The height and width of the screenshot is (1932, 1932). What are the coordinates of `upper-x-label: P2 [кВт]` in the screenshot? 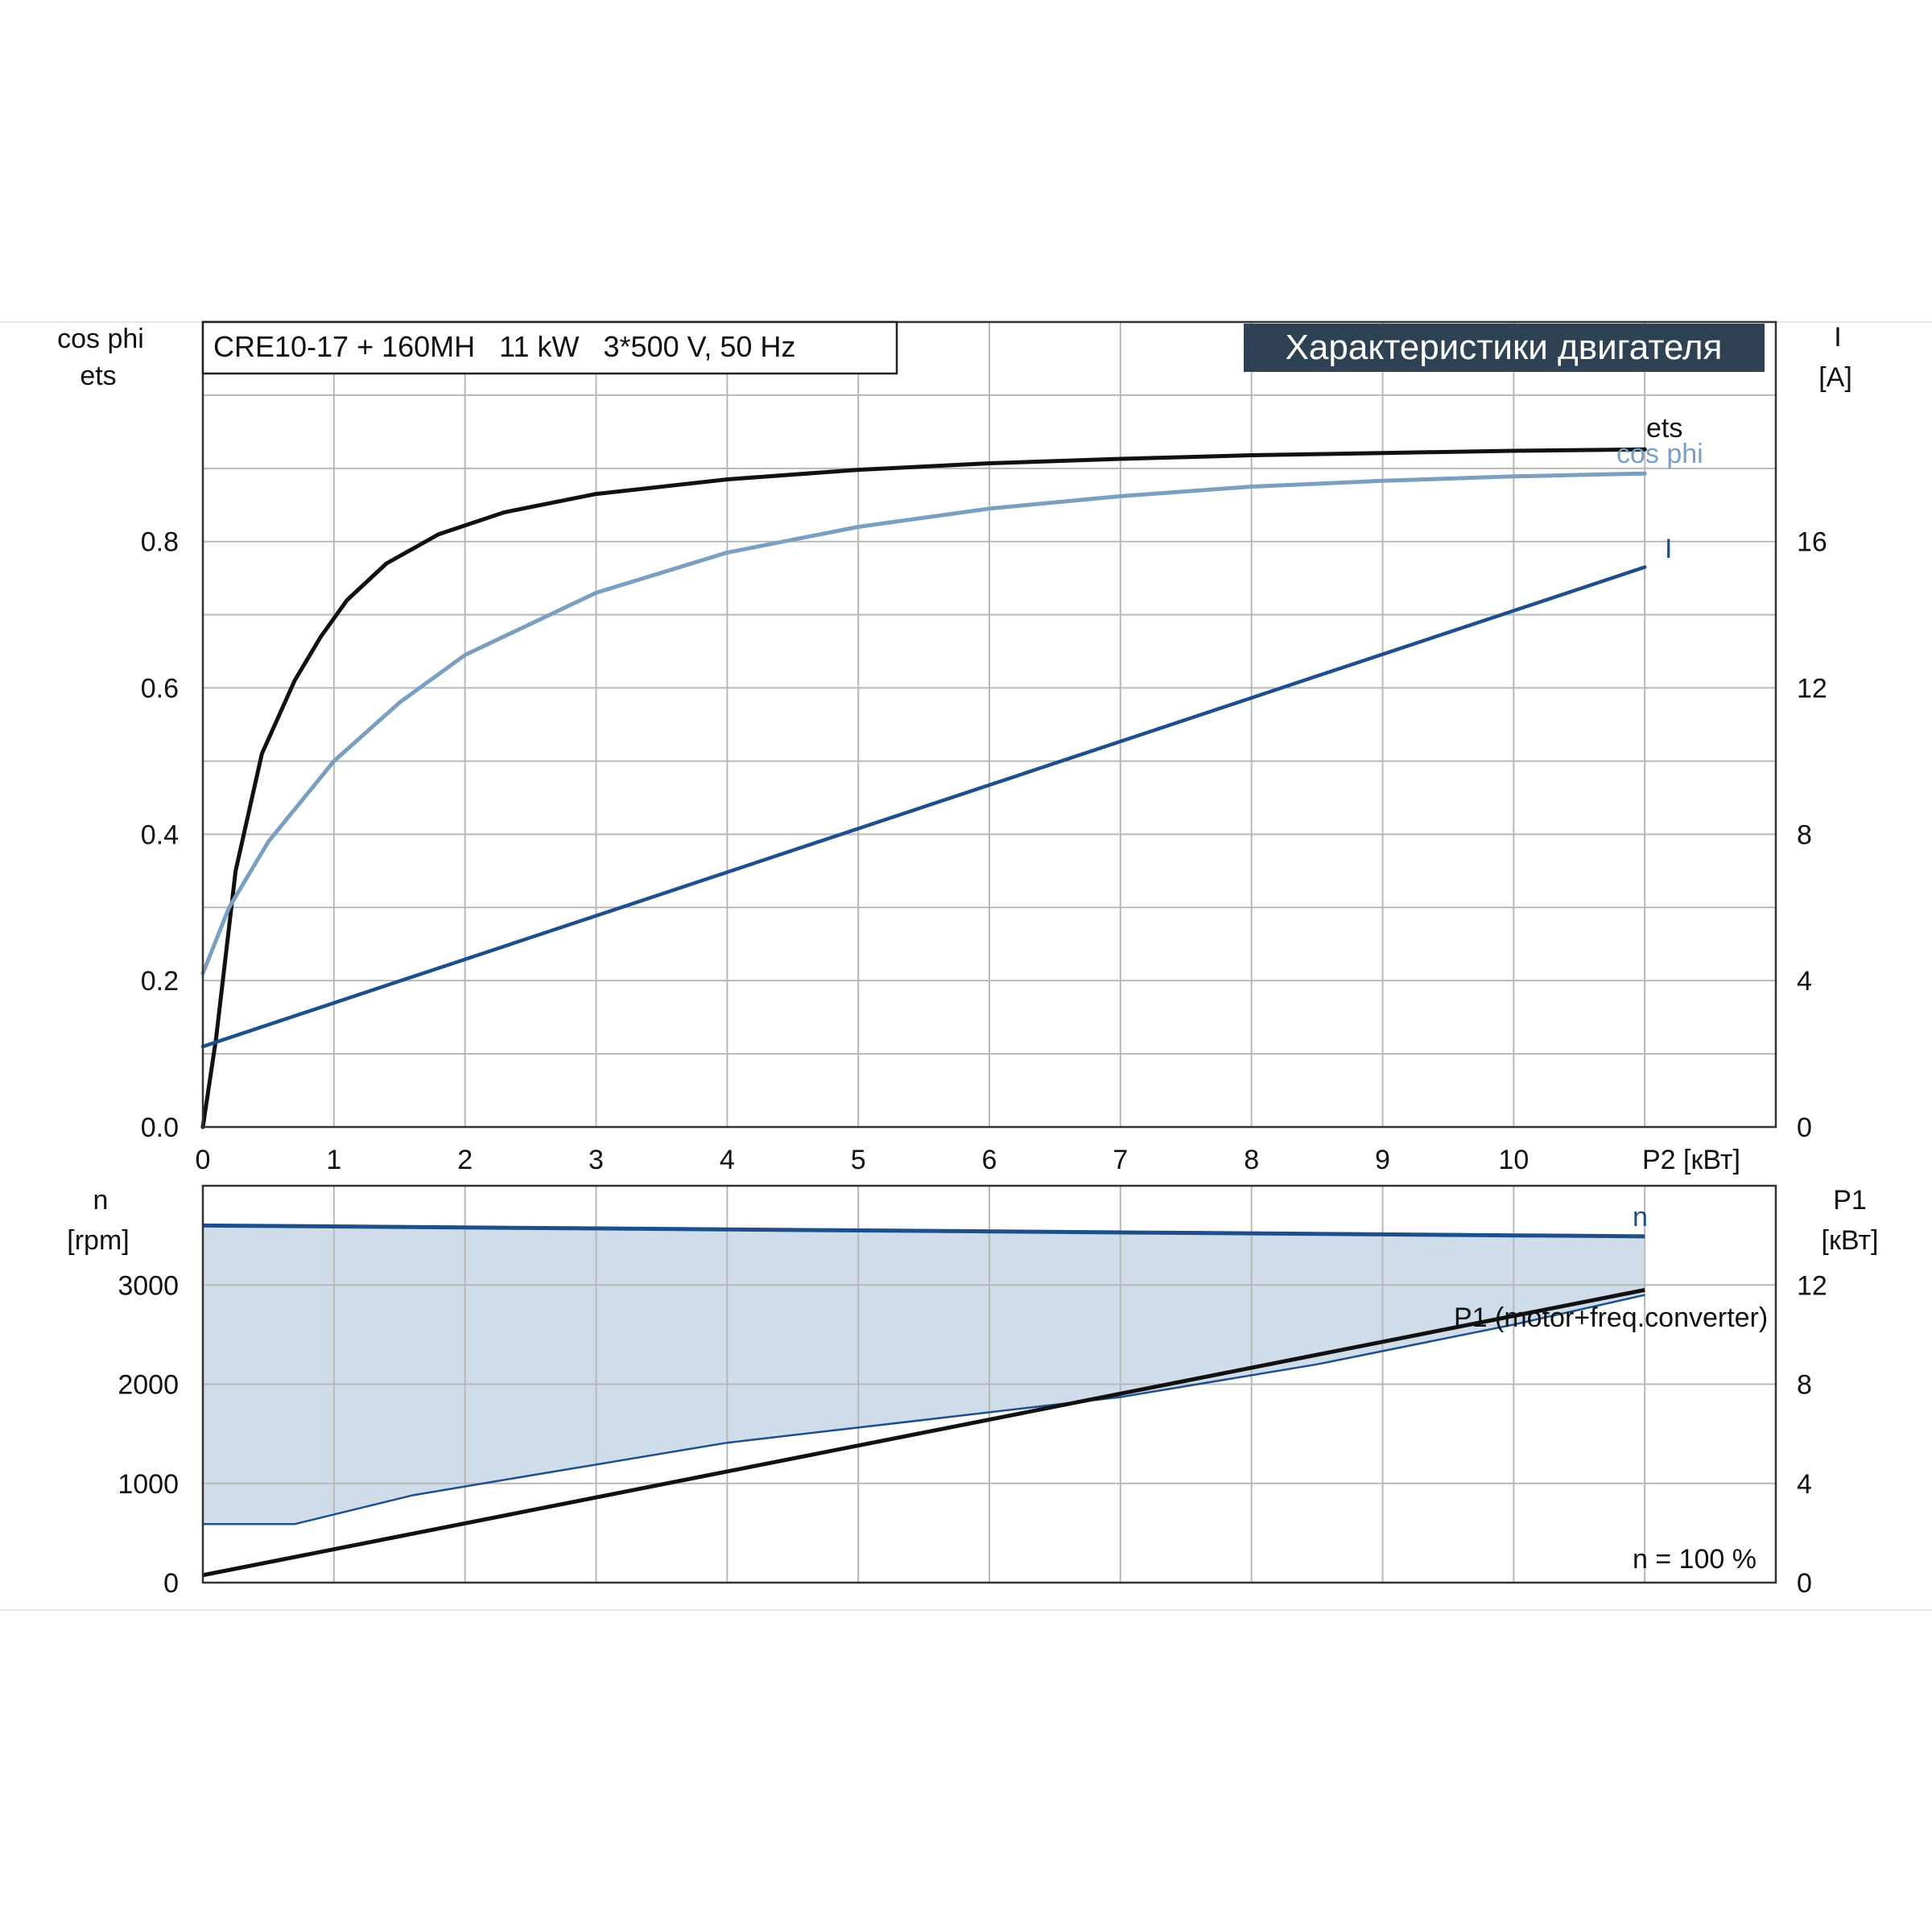 It's located at (1691, 1160).